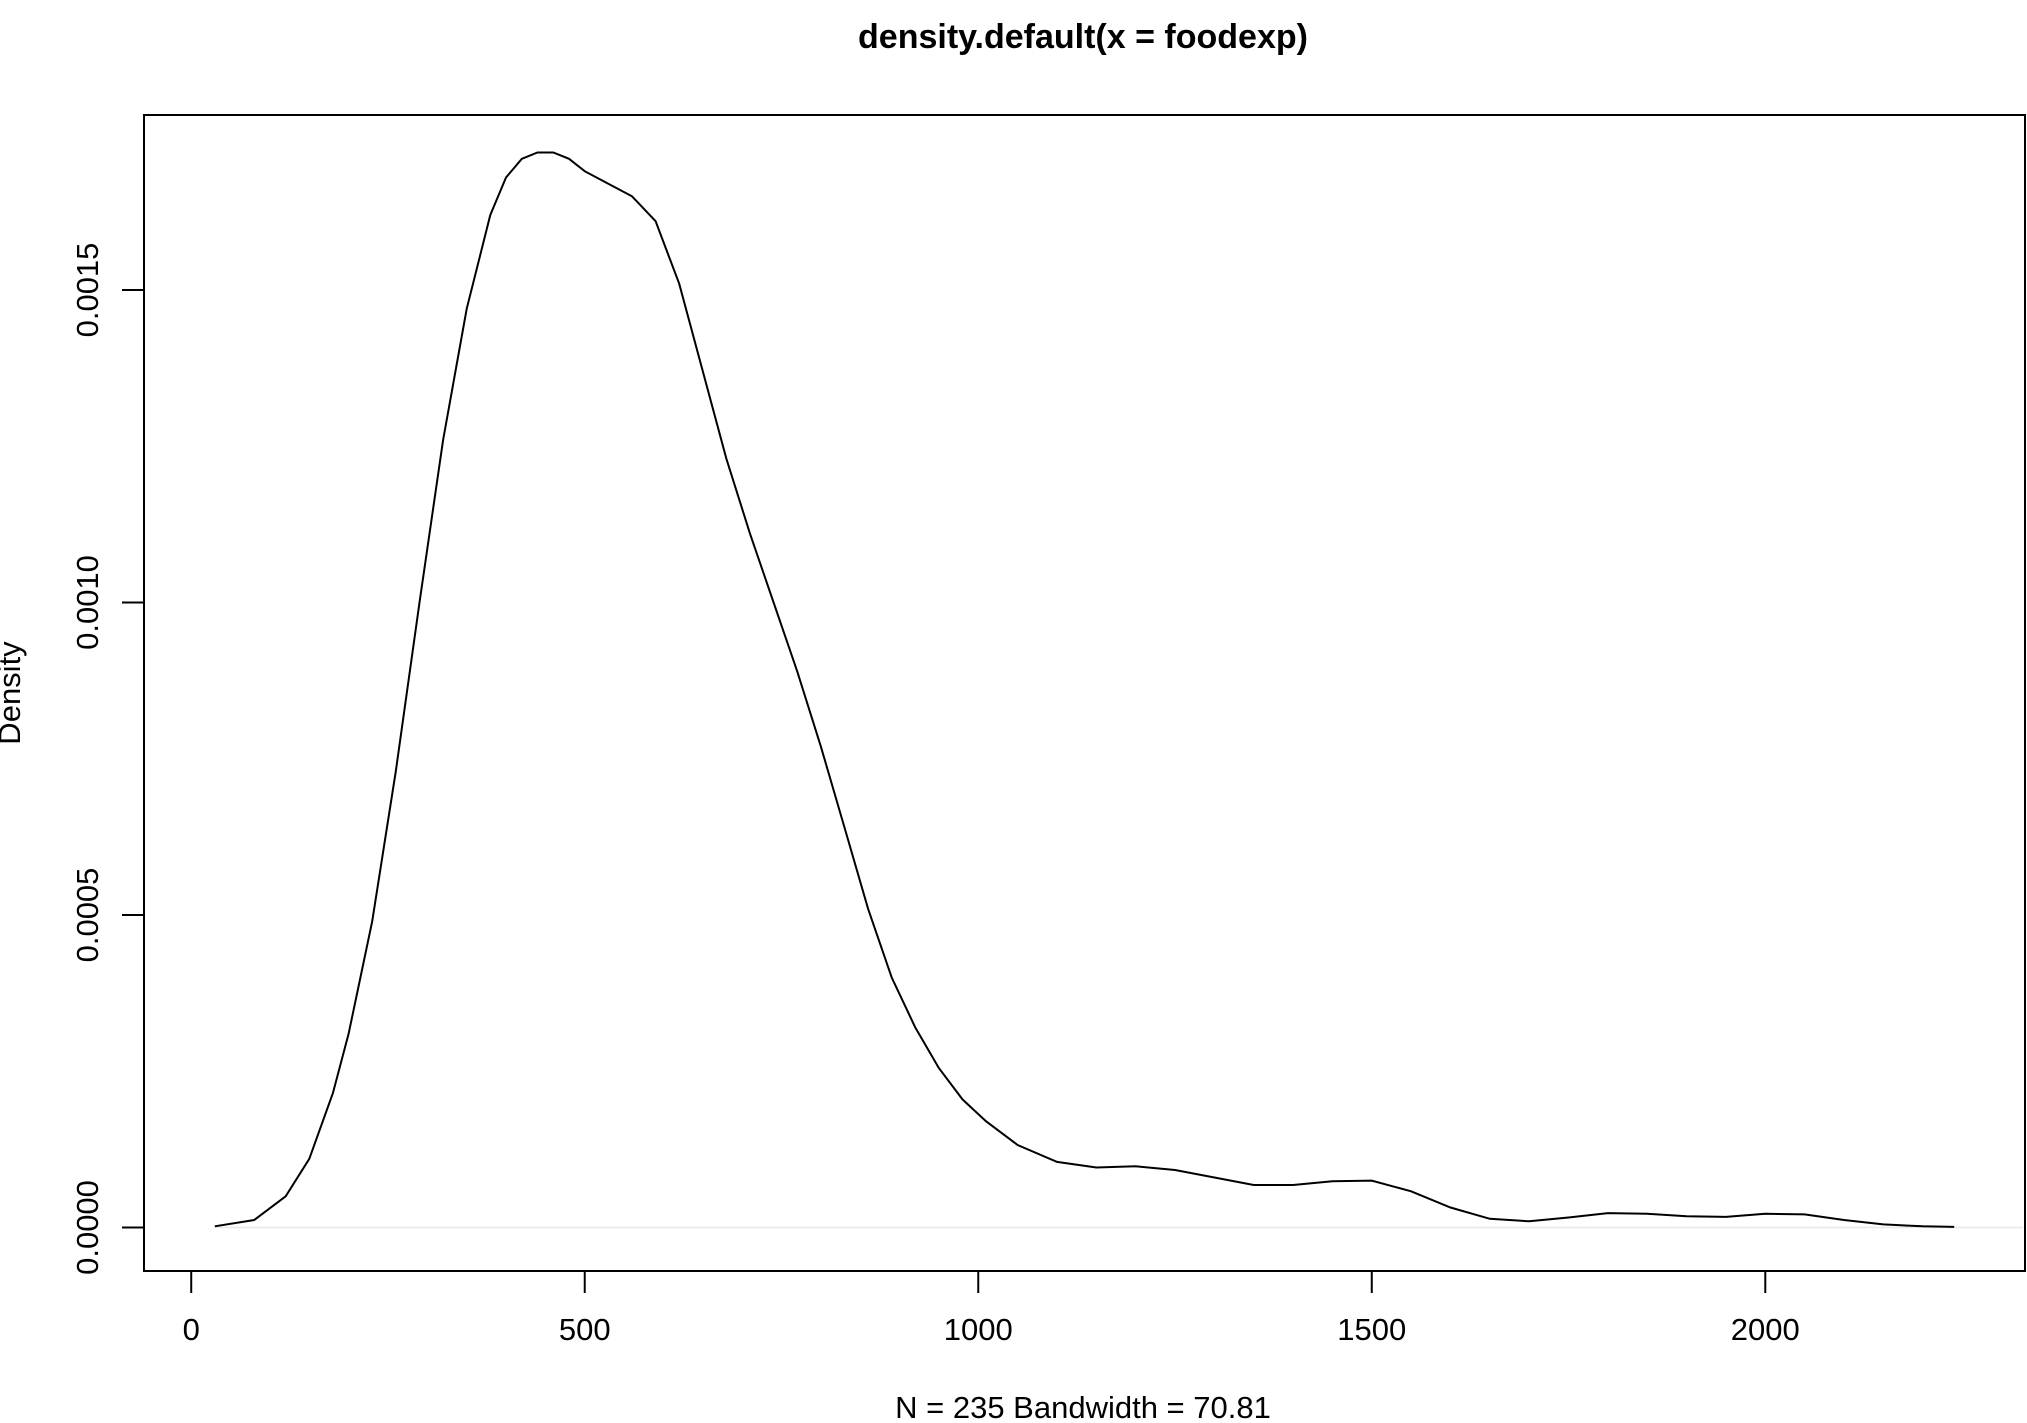 The image size is (2027, 1423). I want to click on x-tick-label: 500, so click(585, 1329).